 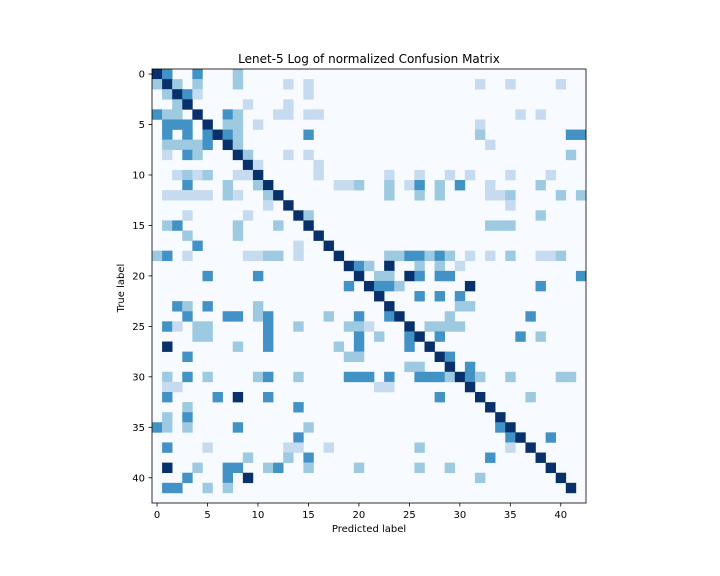 What do you see at coordinates (359, 515) in the screenshot?
I see `x-tick-label: 20` at bounding box center [359, 515].